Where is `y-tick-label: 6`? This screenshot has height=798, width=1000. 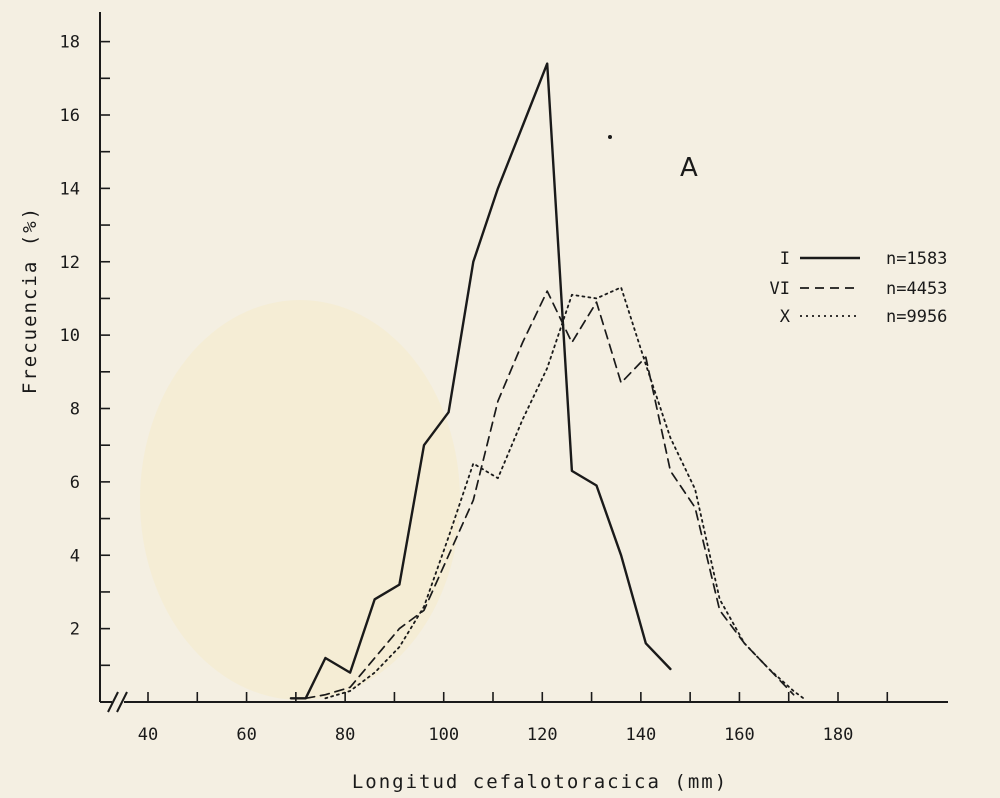 y-tick-label: 6 is located at coordinates (75, 483).